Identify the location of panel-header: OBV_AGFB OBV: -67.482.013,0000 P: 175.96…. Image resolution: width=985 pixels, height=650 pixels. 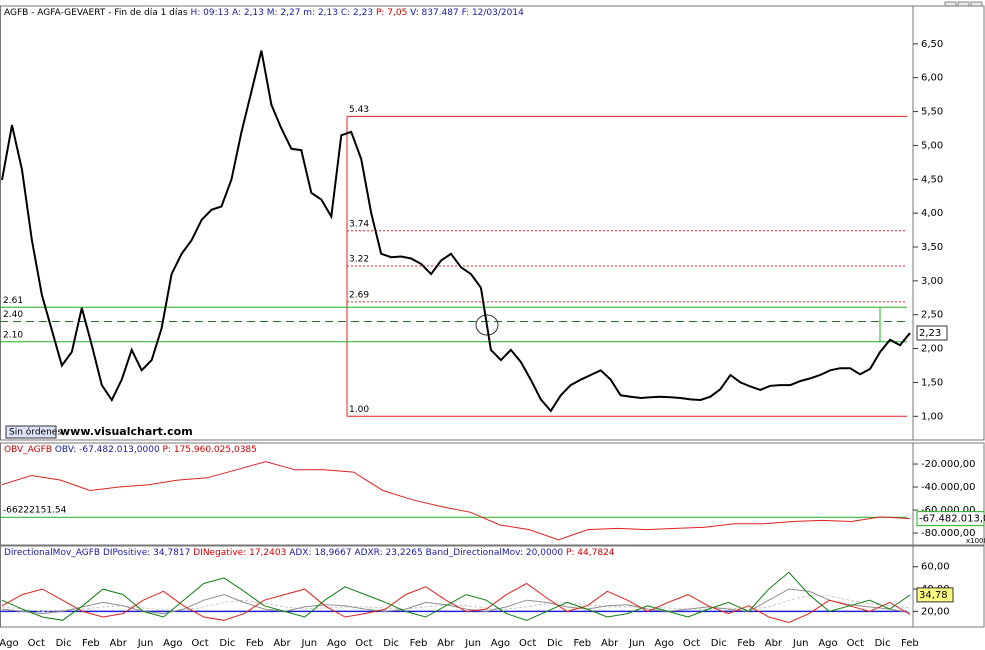
(130, 450).